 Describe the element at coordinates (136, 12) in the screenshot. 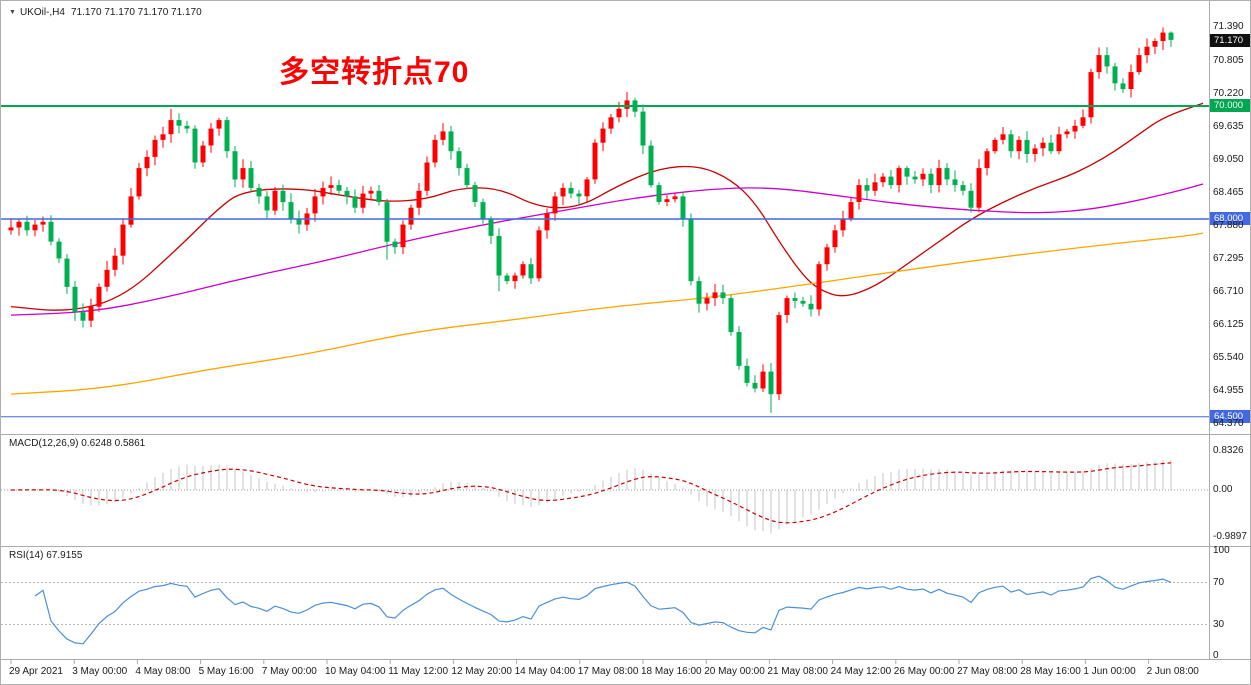

I see `ohlc-text: 71.170 71.170 71.170 71.170` at that location.